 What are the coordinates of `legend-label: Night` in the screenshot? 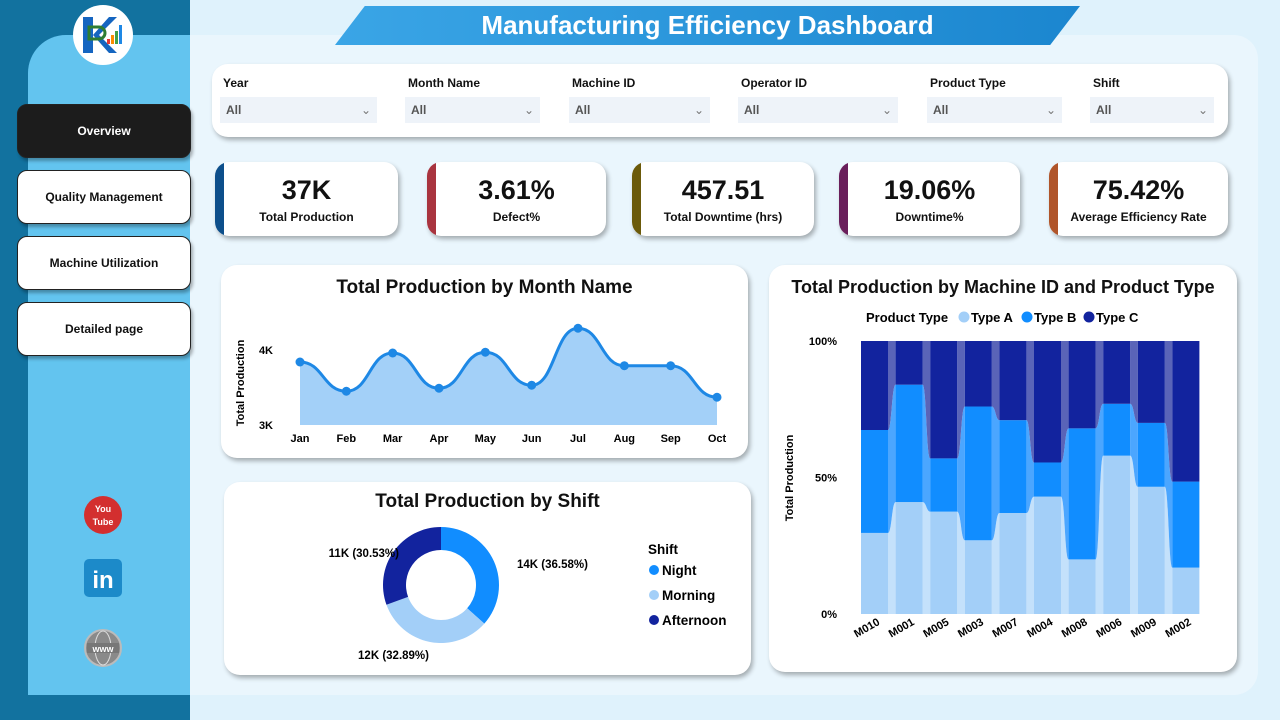 It's located at (679, 570).